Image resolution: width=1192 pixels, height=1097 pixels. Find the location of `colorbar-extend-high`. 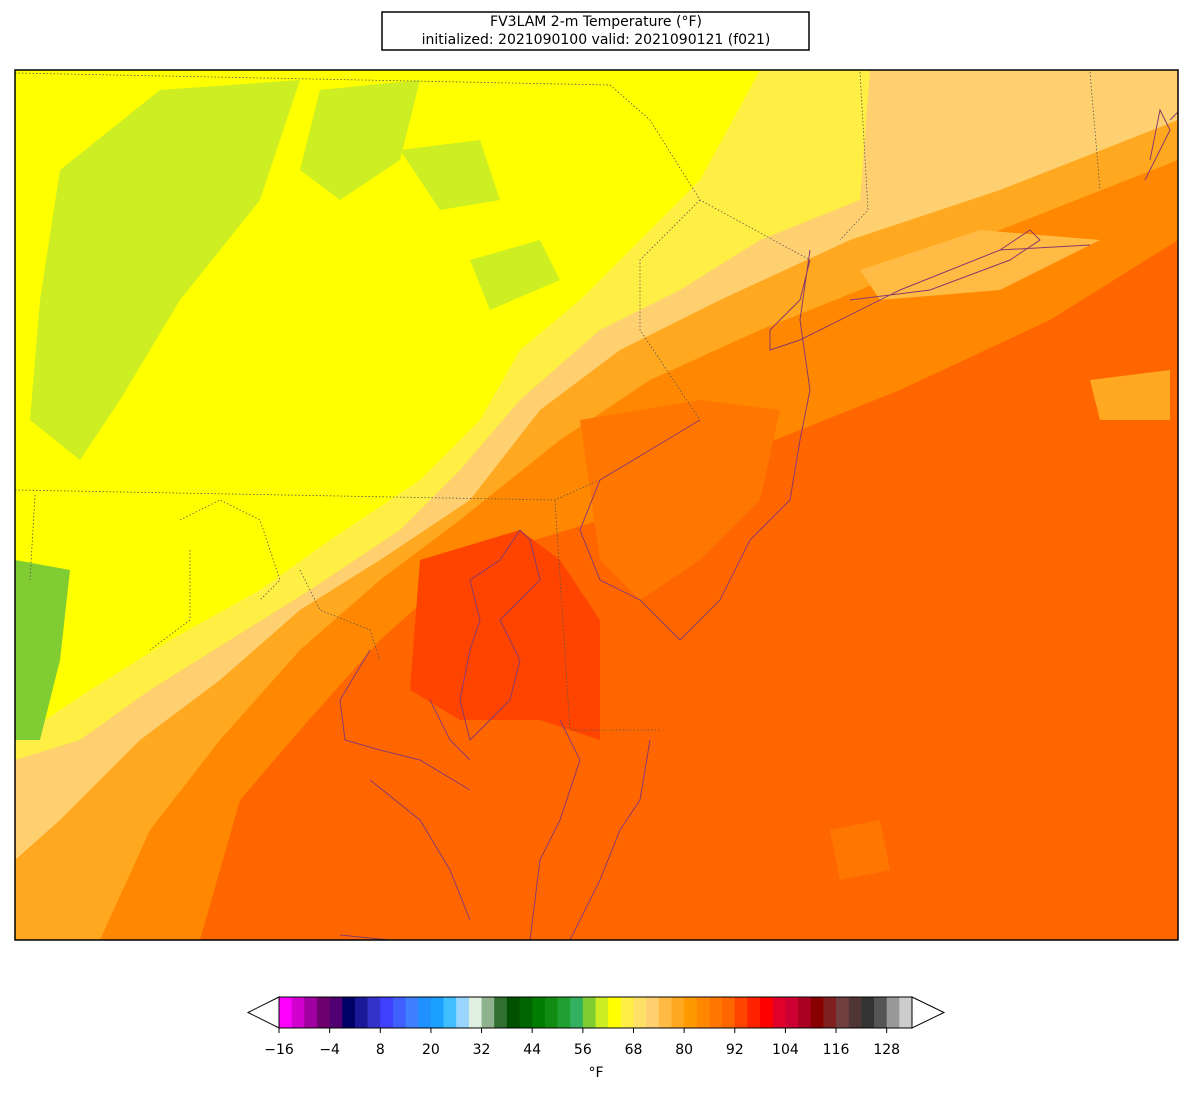

colorbar-extend-high is located at coordinates (928, 1012).